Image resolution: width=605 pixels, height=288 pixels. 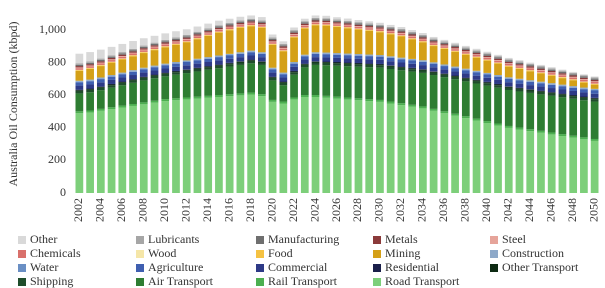 I want to click on x-tick-label: 2050, so click(x=593, y=210).